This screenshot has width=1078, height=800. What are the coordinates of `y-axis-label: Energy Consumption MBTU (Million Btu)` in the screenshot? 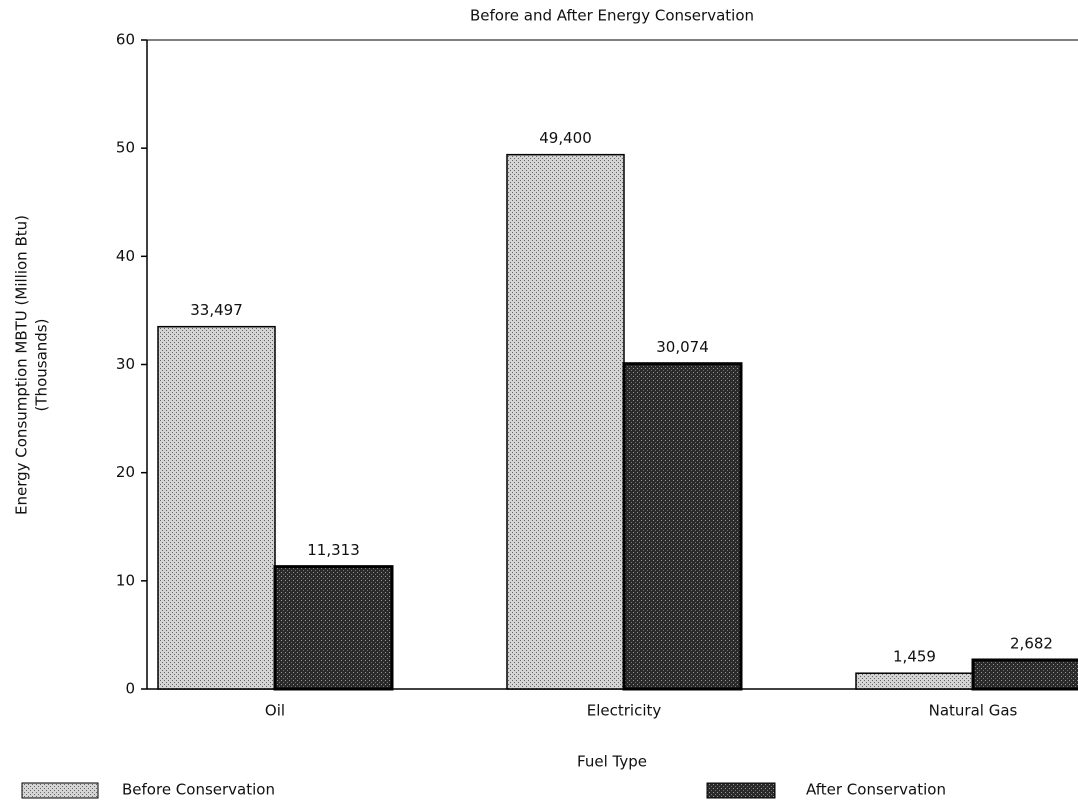 It's located at (22, 365).